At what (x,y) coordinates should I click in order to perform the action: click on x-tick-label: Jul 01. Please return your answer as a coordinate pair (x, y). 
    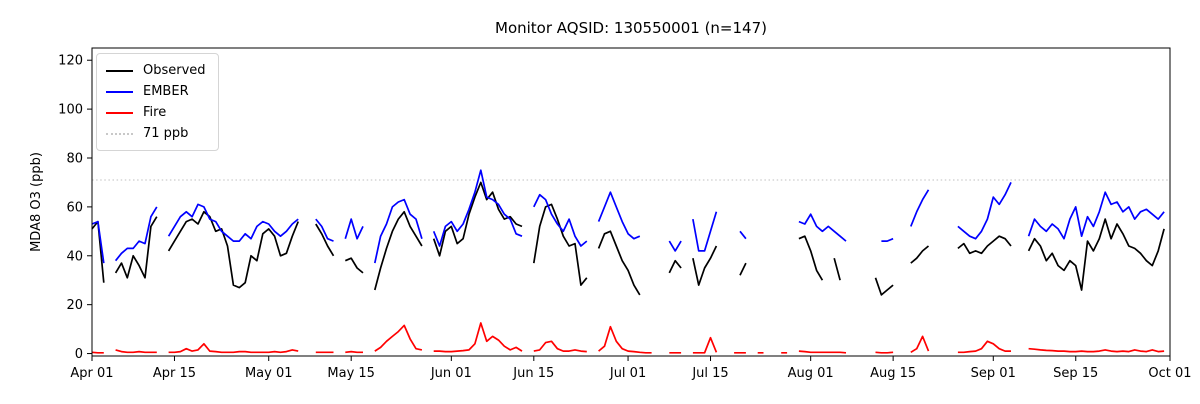
    Looking at the image, I should click on (627, 373).